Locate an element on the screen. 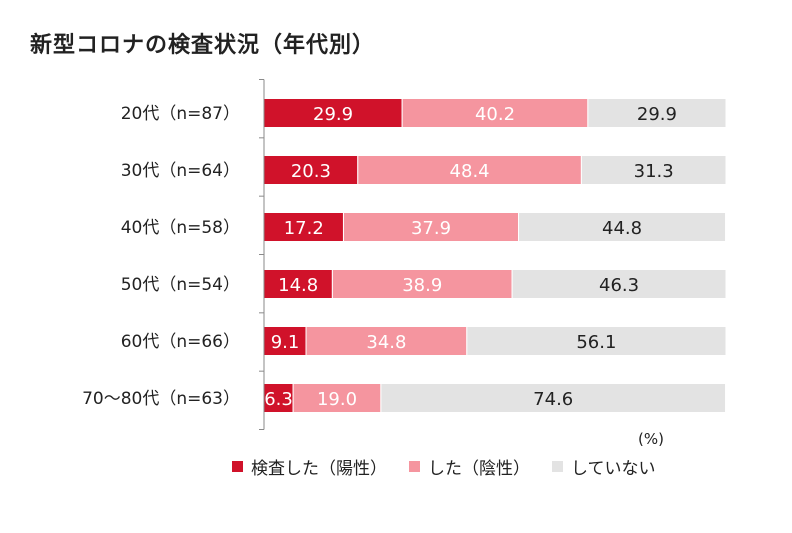 The height and width of the screenshot is (533, 792). data-label-not-tested: 31.3 is located at coordinates (654, 171).